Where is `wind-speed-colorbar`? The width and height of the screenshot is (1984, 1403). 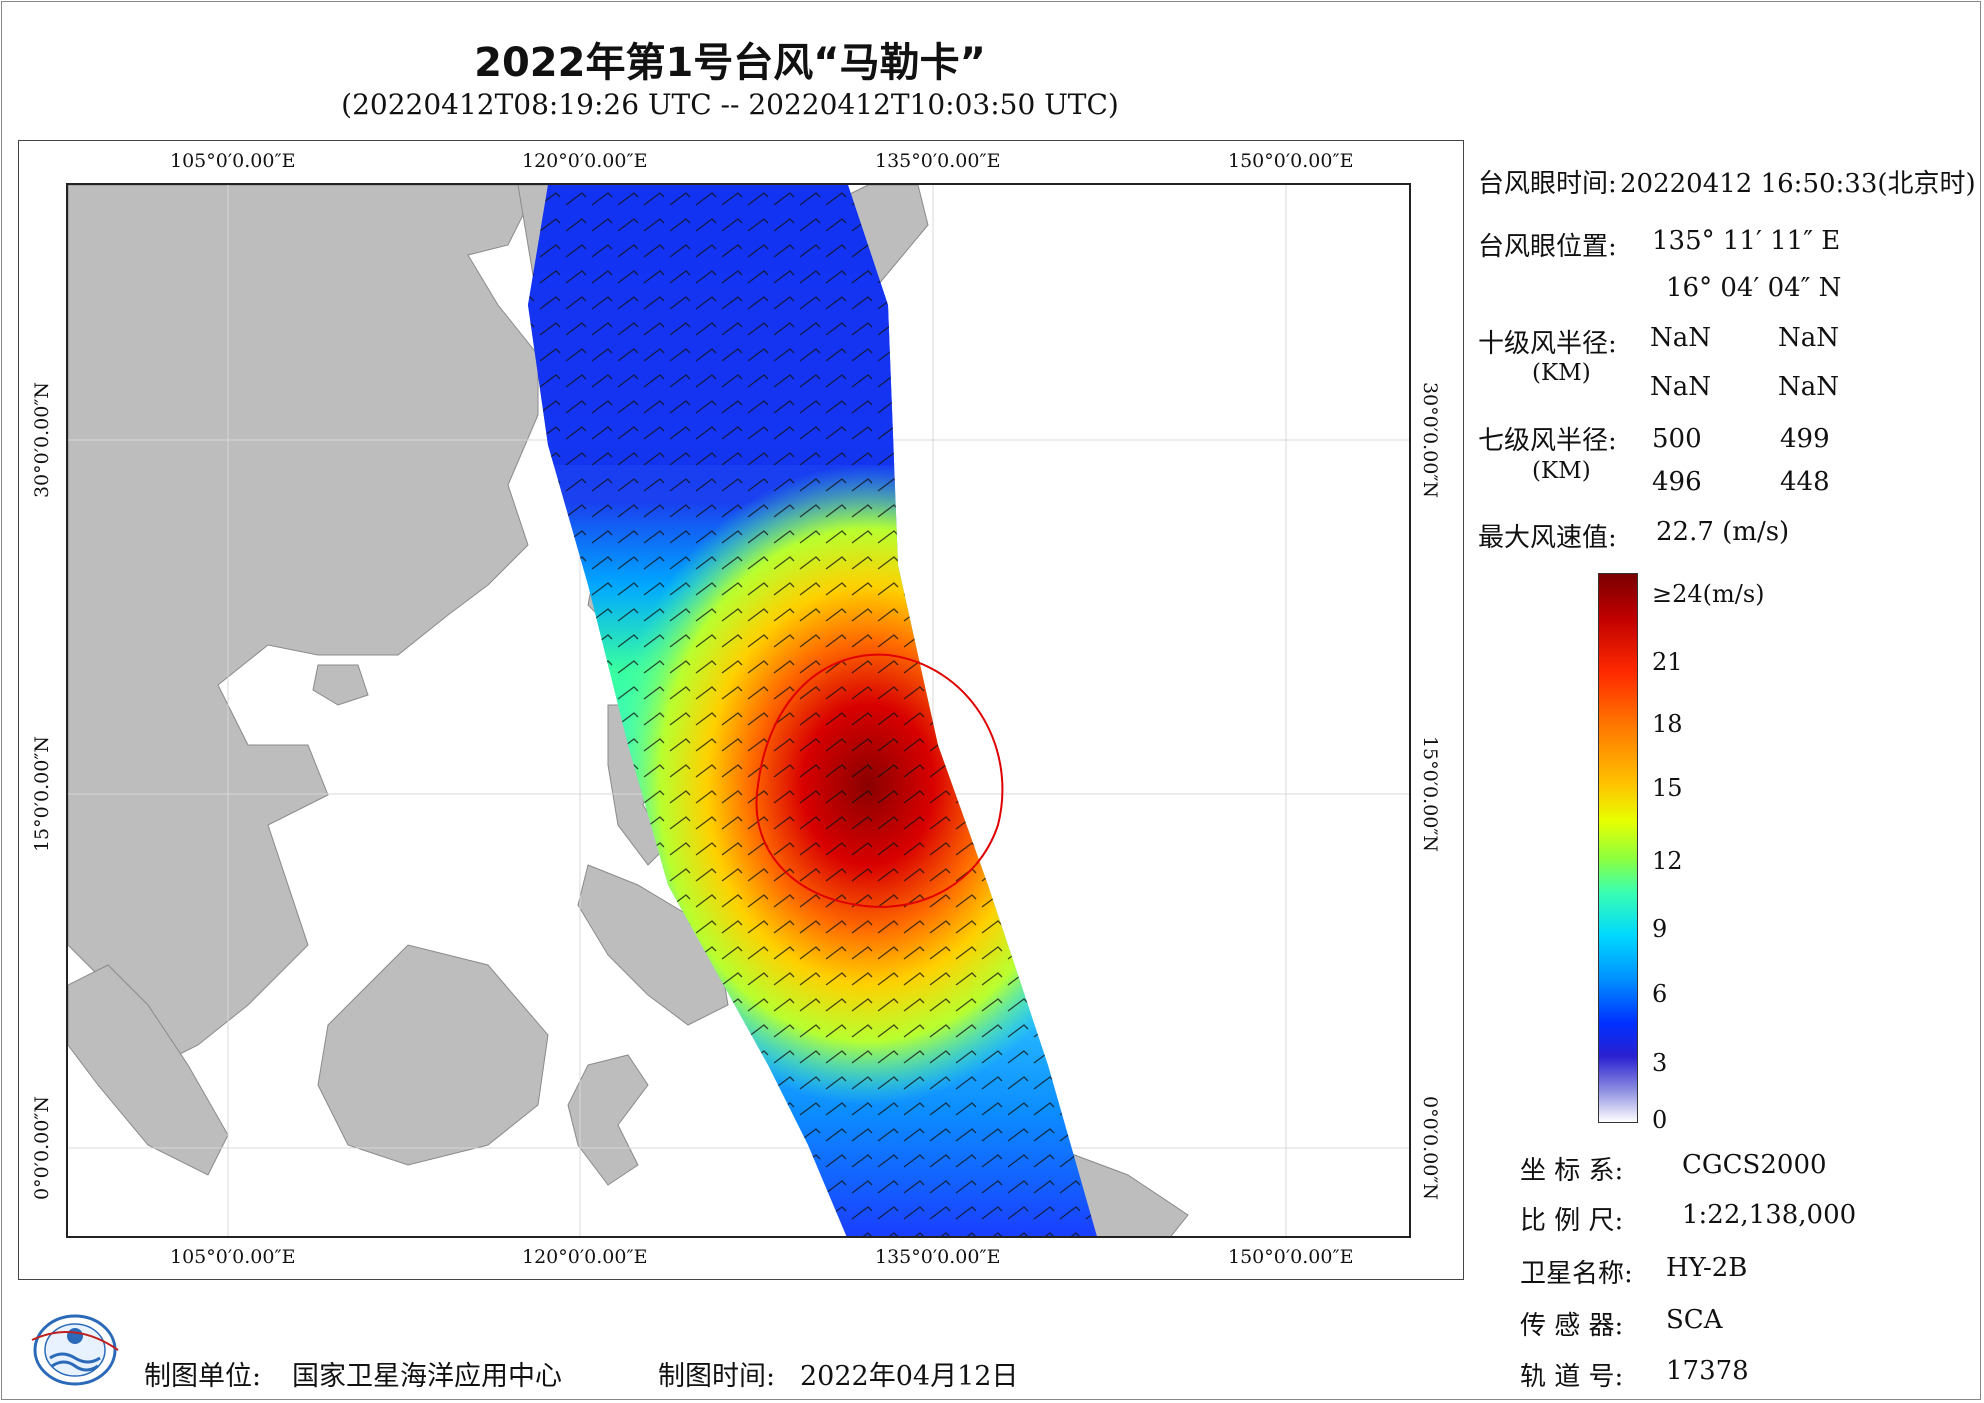 wind-speed-colorbar is located at coordinates (1618, 848).